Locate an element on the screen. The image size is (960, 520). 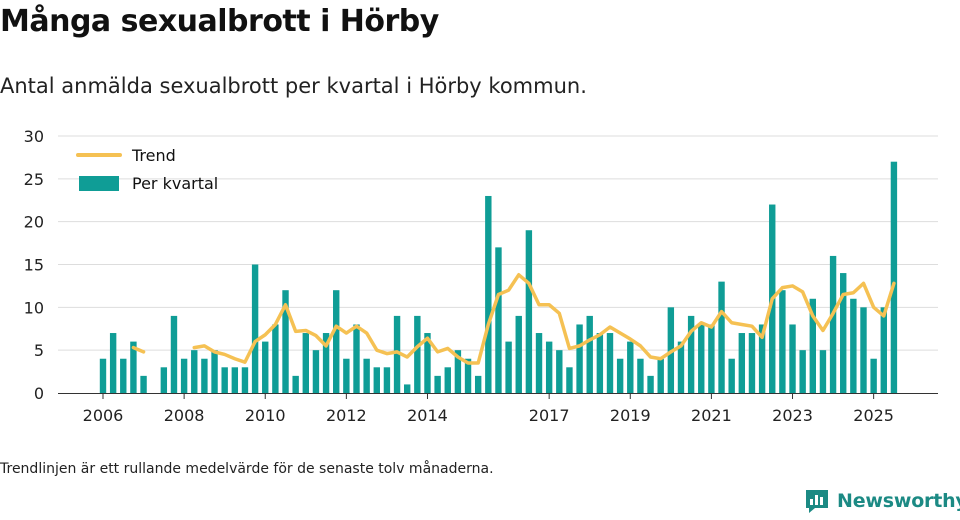
legend-bar-label: Per kvartal is located at coordinates (175, 183).